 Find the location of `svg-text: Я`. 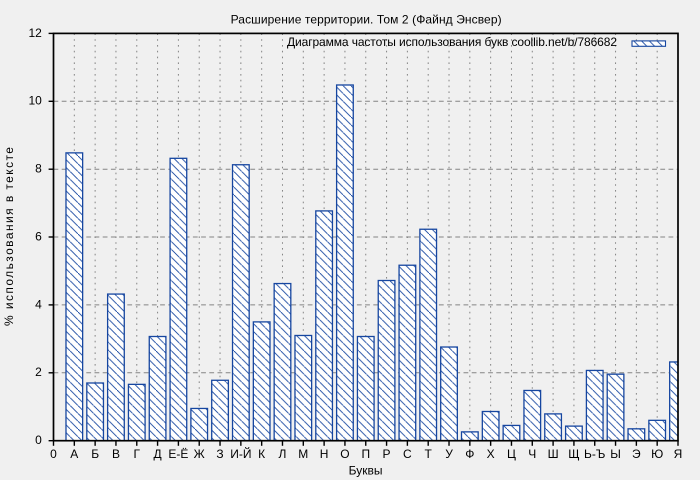

svg-text: Я is located at coordinates (678, 454).